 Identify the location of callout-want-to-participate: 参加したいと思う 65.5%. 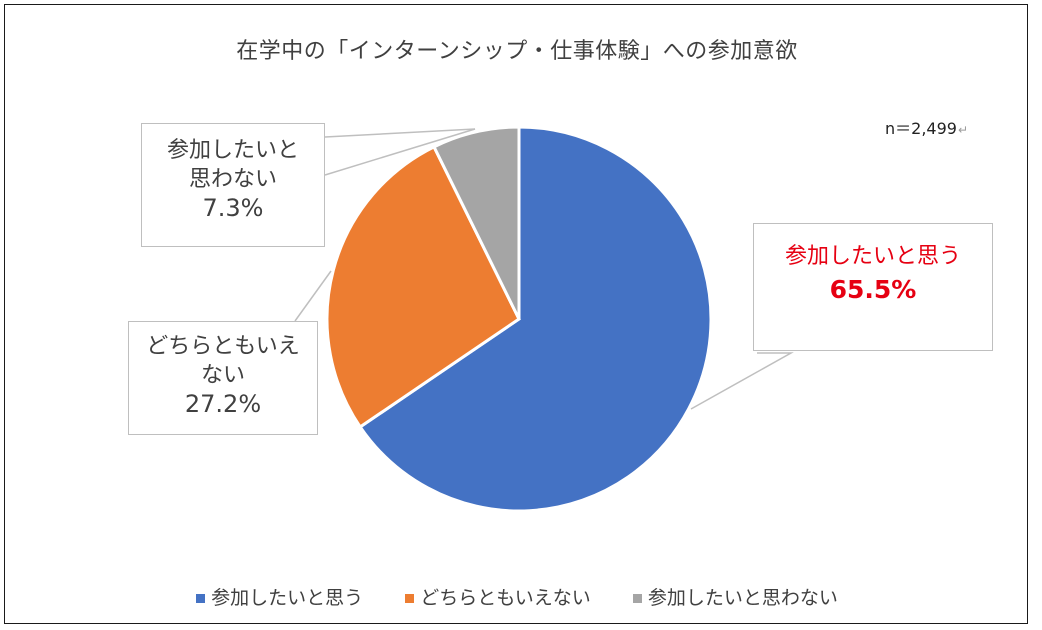
(873, 287).